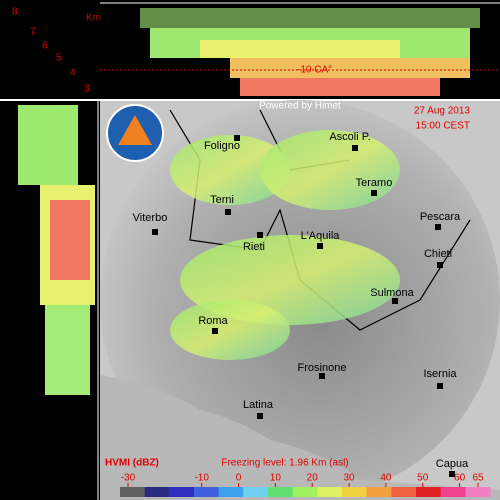  I want to click on city-label: Frosinone, so click(322, 368).